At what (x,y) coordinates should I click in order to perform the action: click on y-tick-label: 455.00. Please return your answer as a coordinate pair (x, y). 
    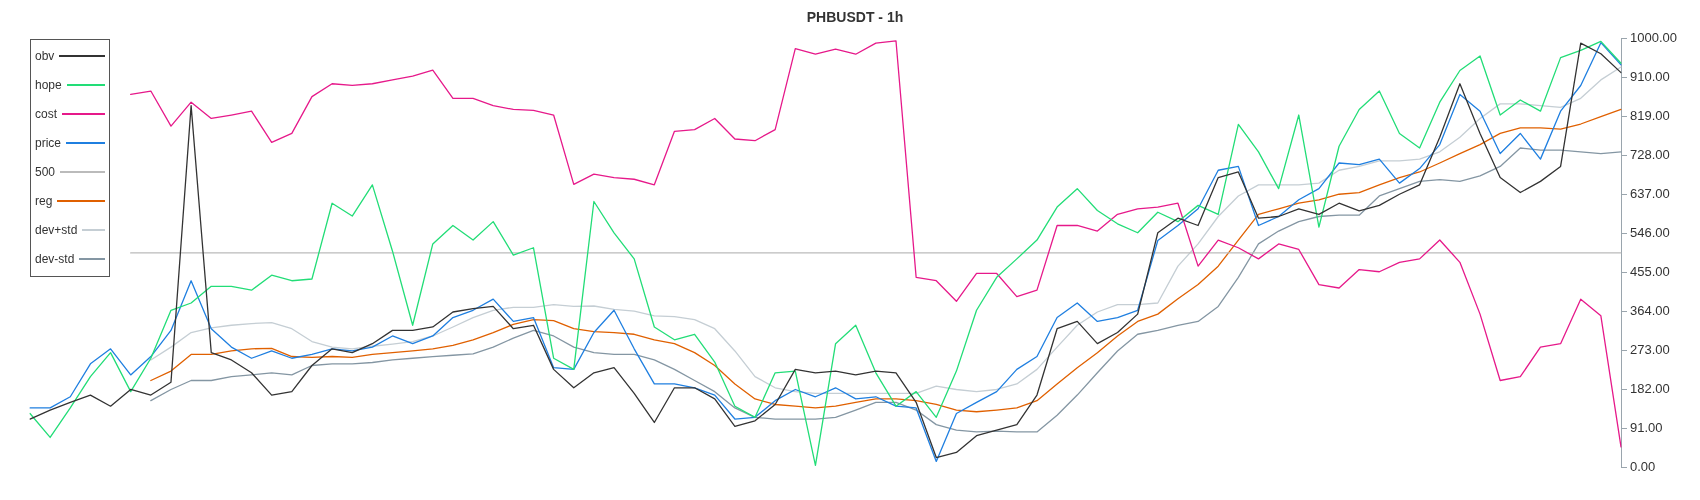
    Looking at the image, I should click on (1650, 271).